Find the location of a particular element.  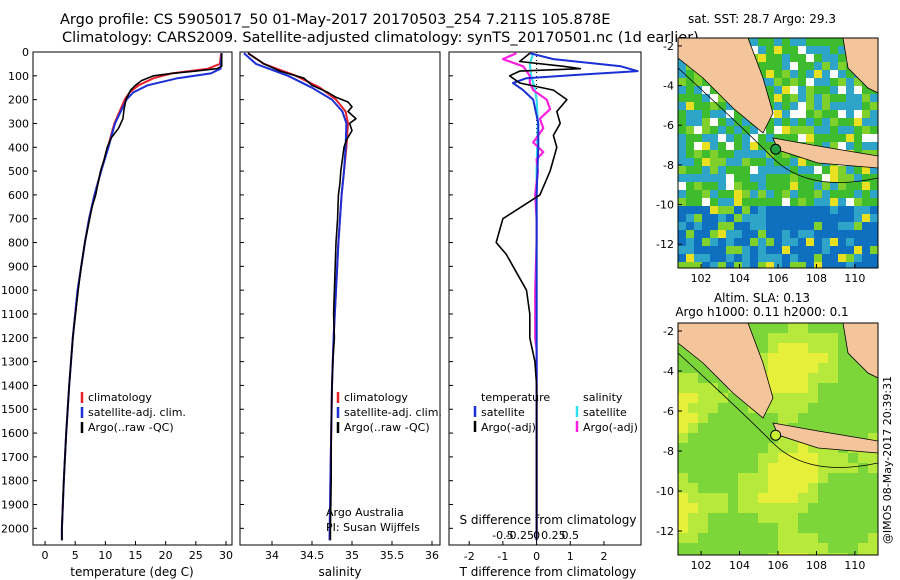

x-tick-label: 1 is located at coordinates (570, 556).